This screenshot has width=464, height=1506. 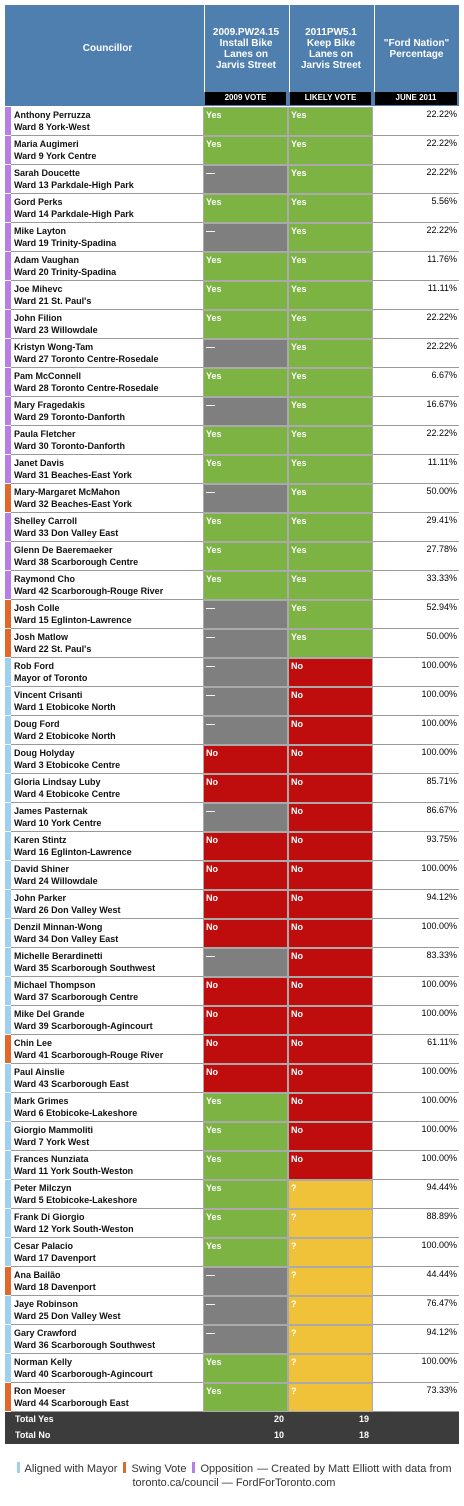 I want to click on ward: Ward 10 York Centre, so click(x=58, y=823).